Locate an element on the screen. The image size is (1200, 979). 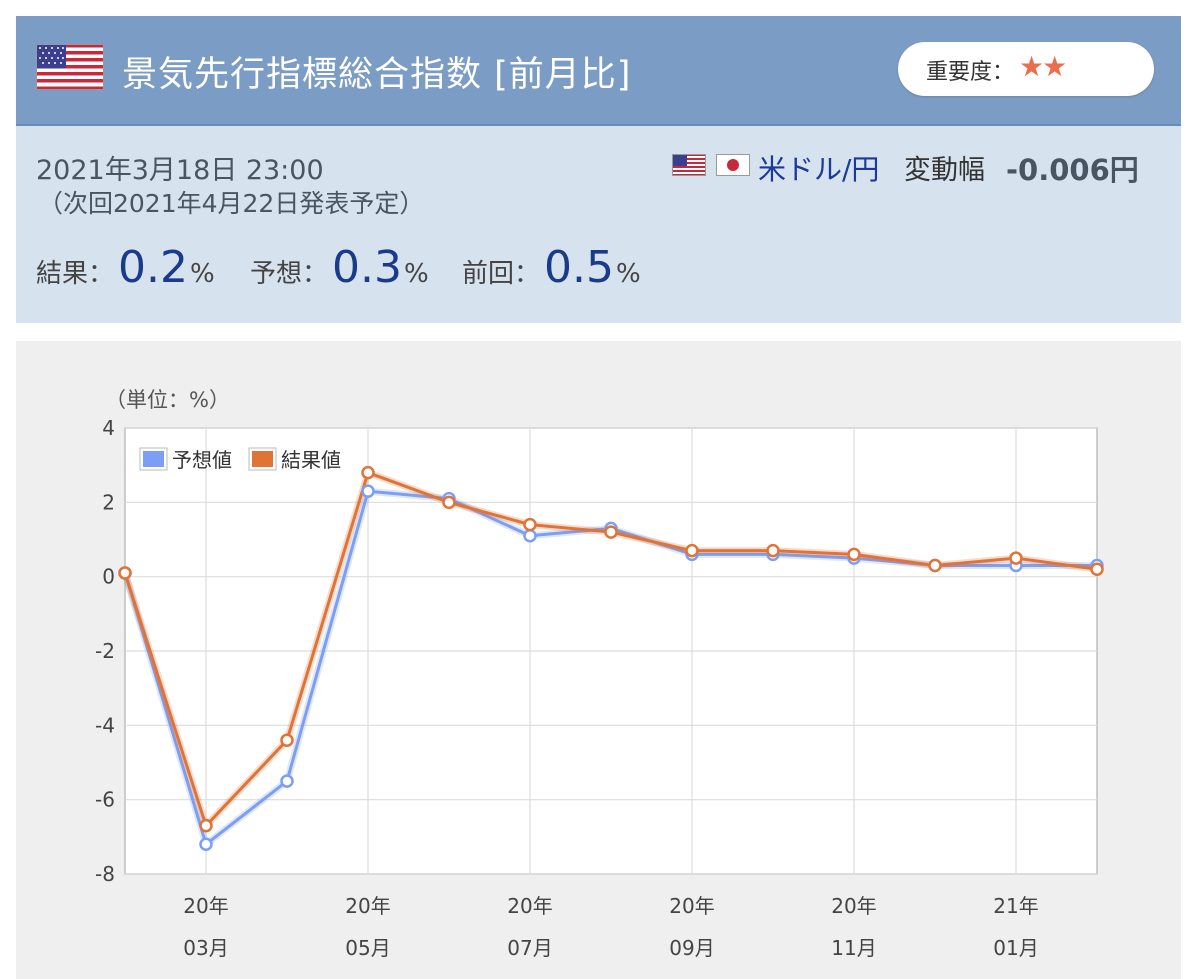
x-tick-label-month: 07月 is located at coordinates (529, 948).